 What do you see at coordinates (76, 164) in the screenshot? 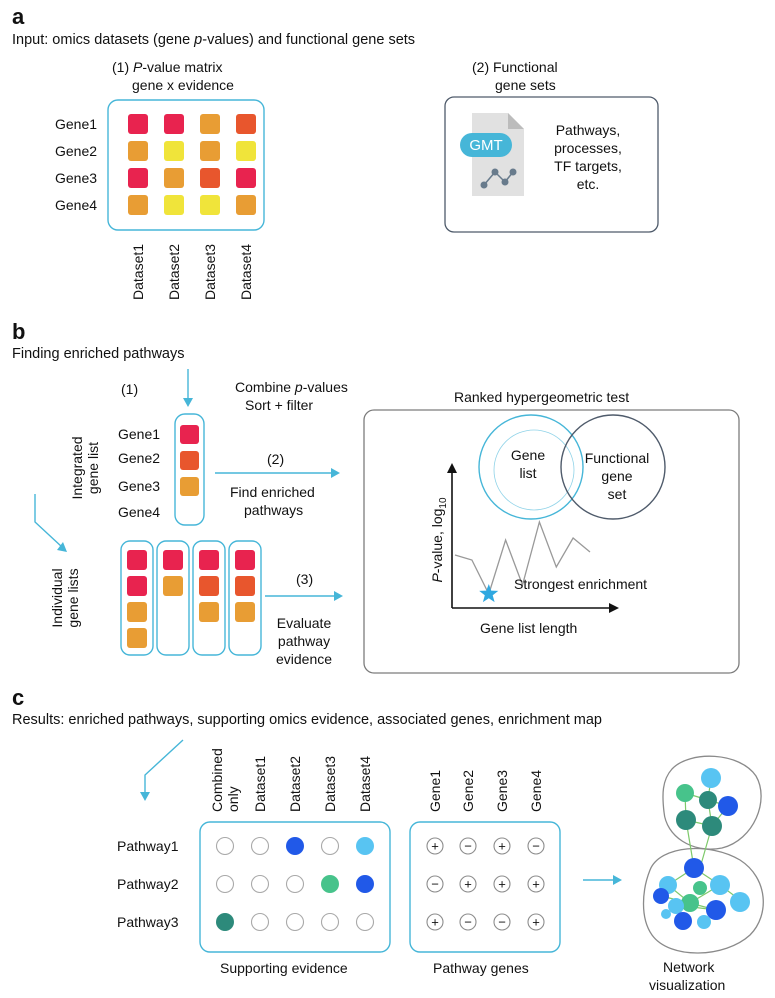
I see `matrix-row-labels: Gene1 Gene2 Gene3 Gene4` at bounding box center [76, 164].